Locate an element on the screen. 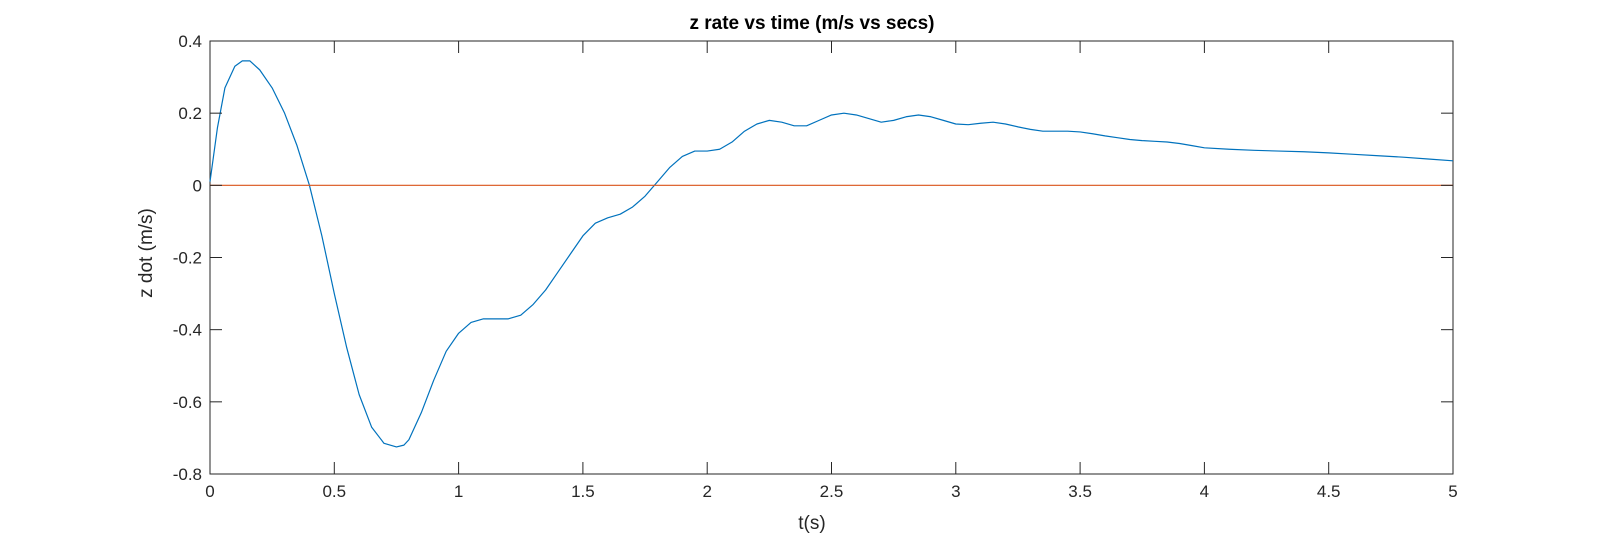 The width and height of the screenshot is (1604, 540). y-tick-label: 0.4 is located at coordinates (190, 41).